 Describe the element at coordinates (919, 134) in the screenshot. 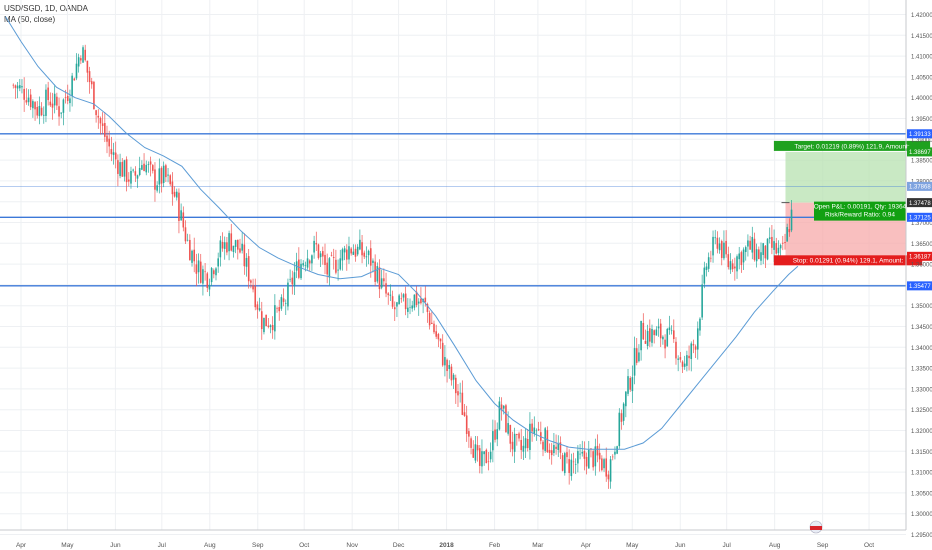

I see `price-label-level-bg` at that location.